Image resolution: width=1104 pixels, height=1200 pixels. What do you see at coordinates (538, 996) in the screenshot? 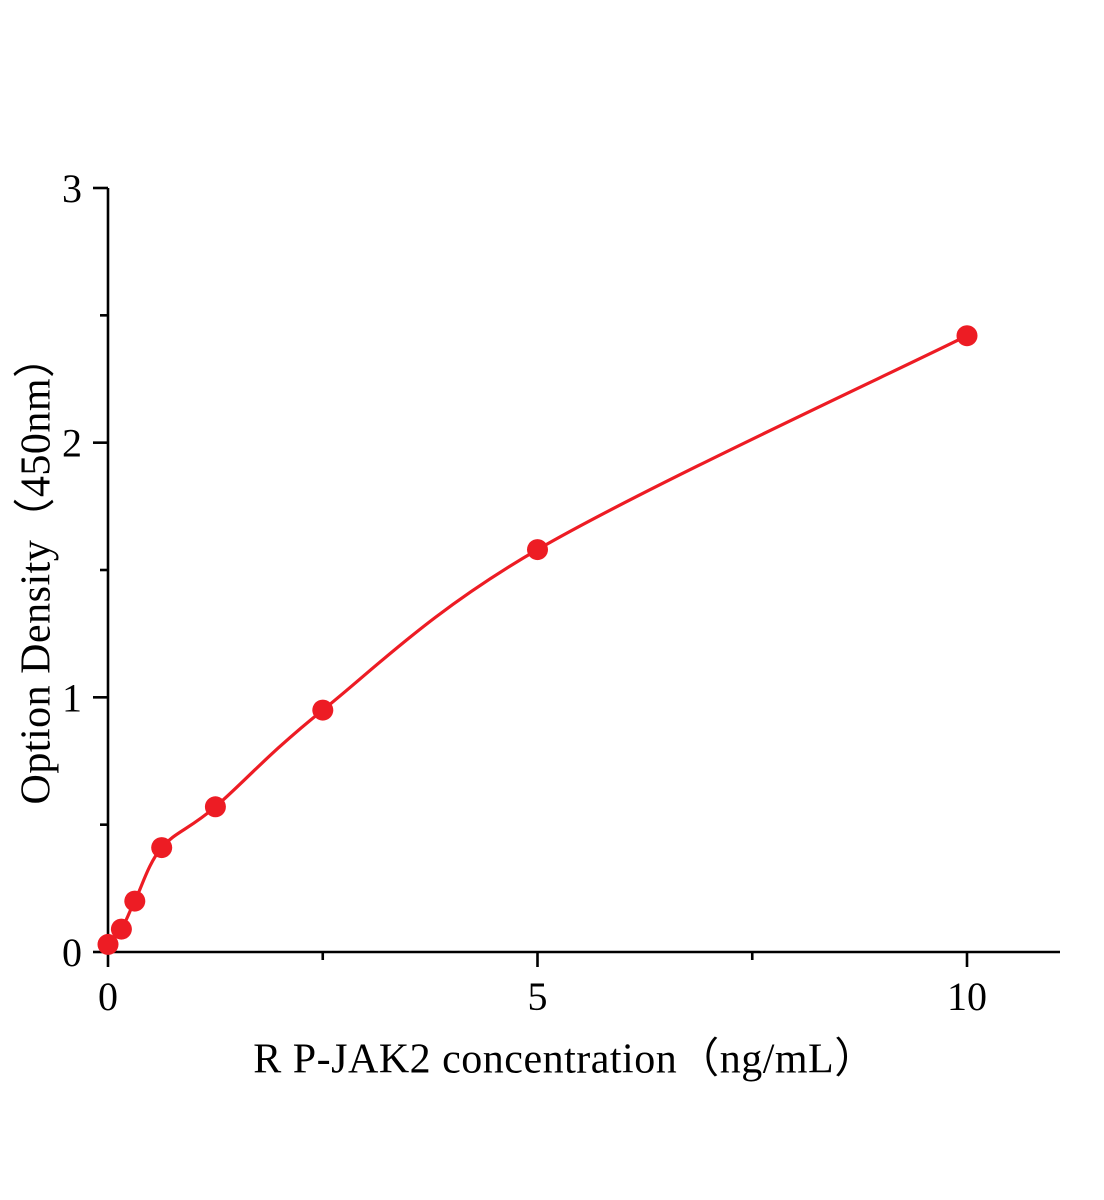
I see `x-tick-label: 5` at bounding box center [538, 996].